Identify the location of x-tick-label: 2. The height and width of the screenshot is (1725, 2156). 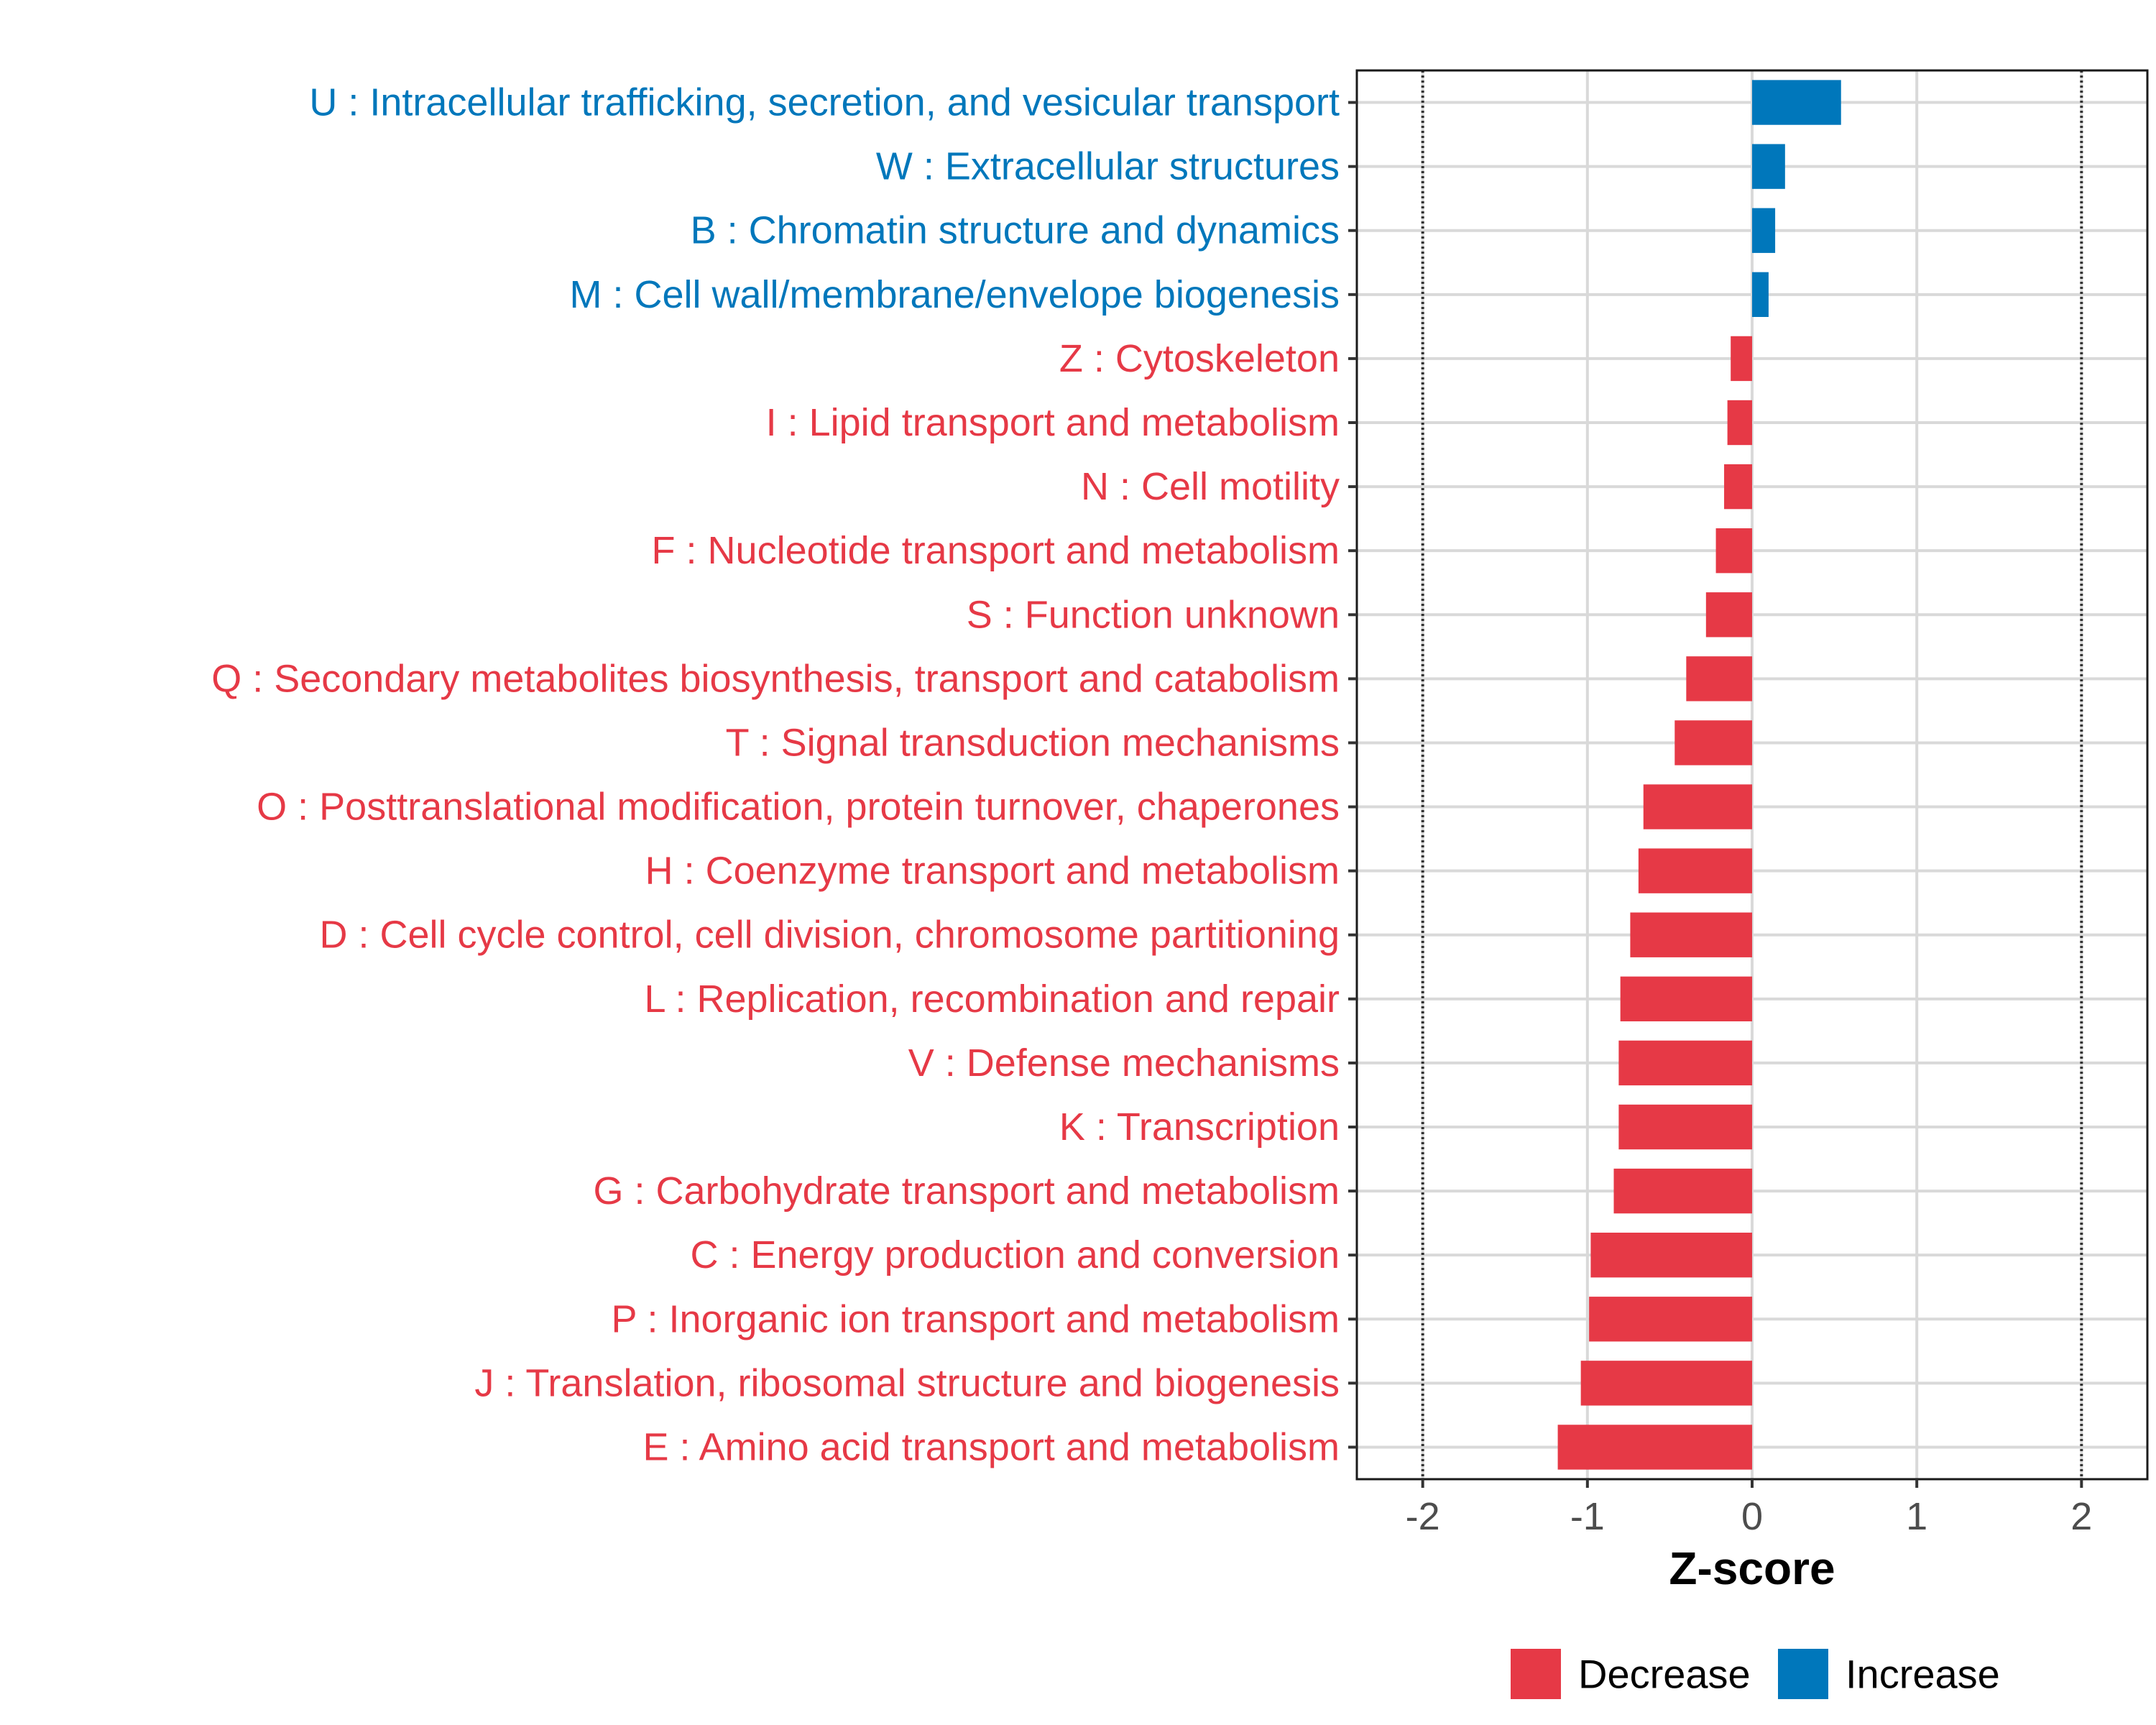
(2081, 1516).